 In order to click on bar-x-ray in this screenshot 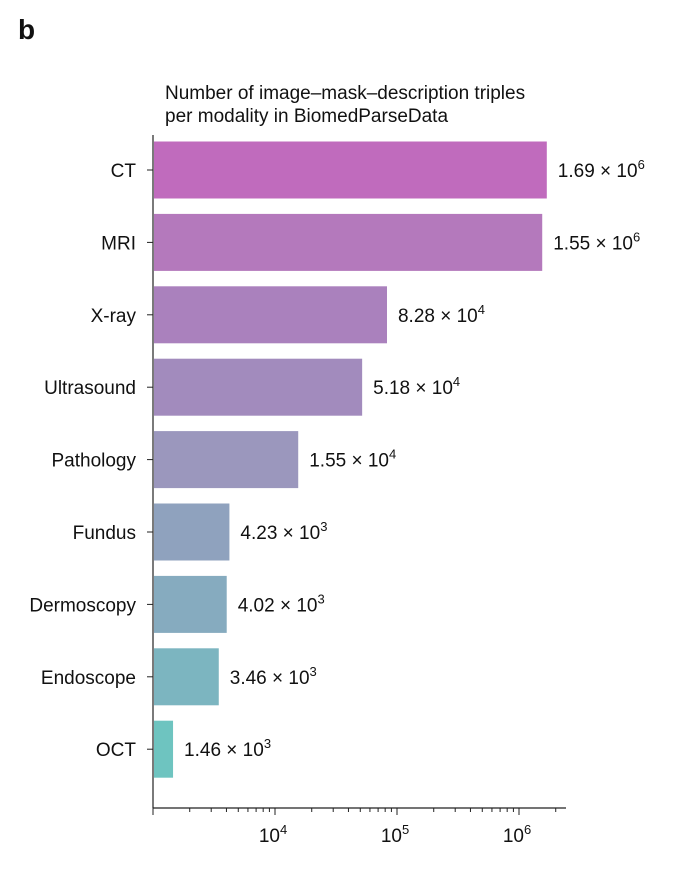, I will do `click(270, 315)`.